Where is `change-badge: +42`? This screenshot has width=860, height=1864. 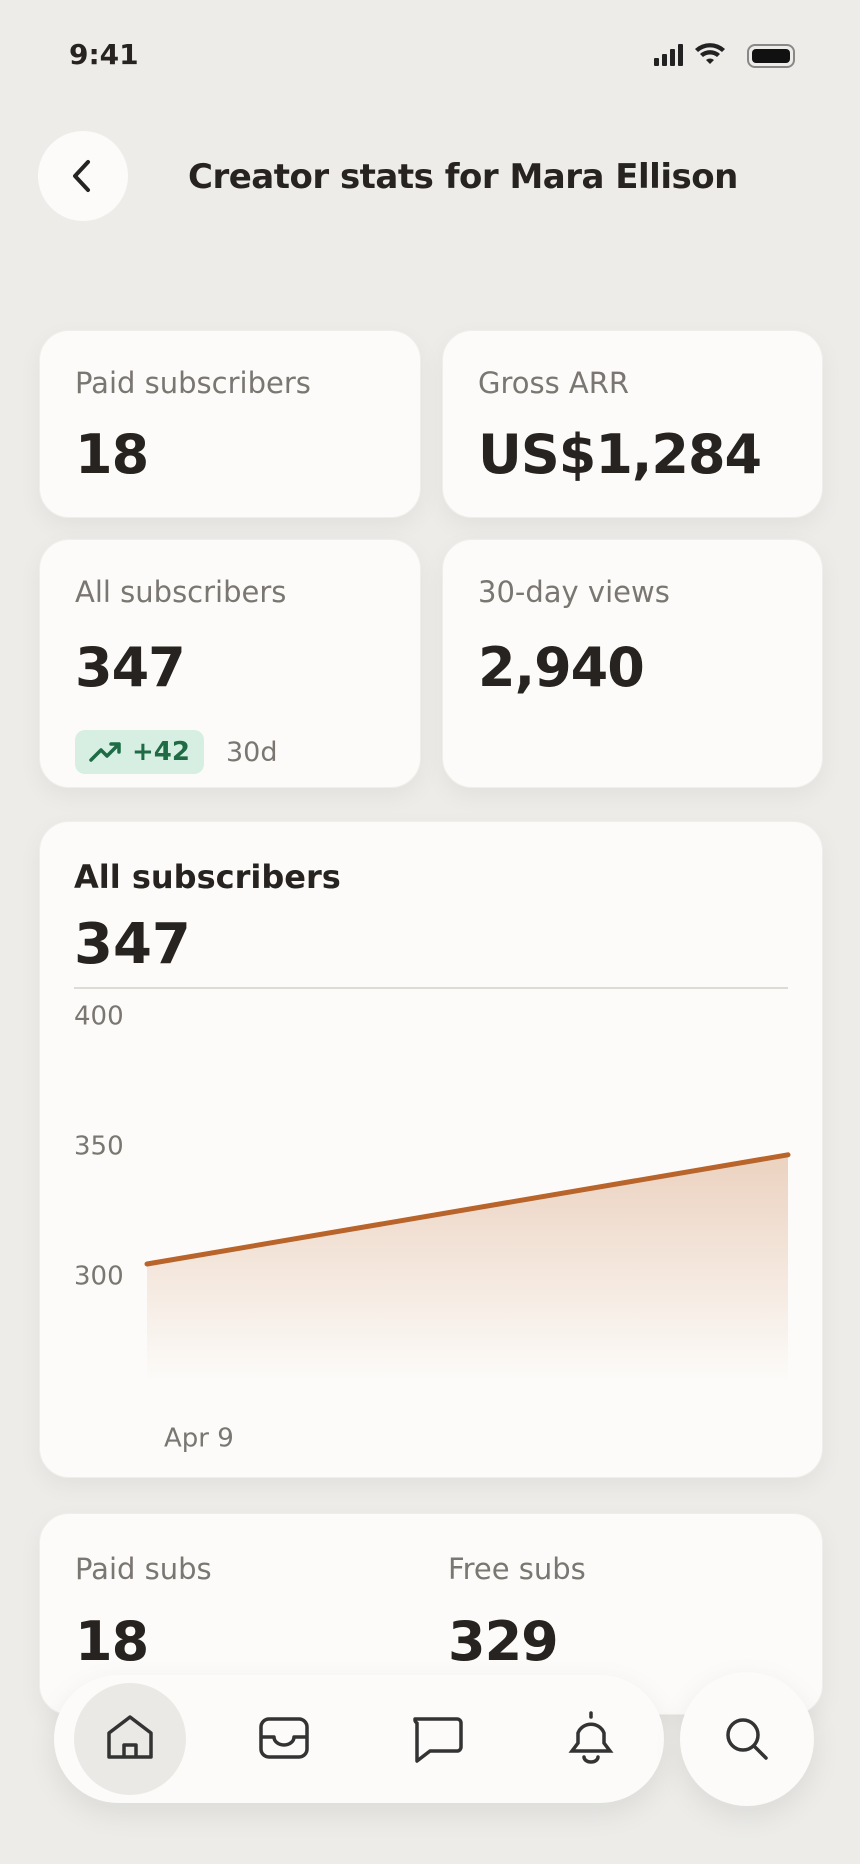
change-badge: +42 is located at coordinates (139, 752).